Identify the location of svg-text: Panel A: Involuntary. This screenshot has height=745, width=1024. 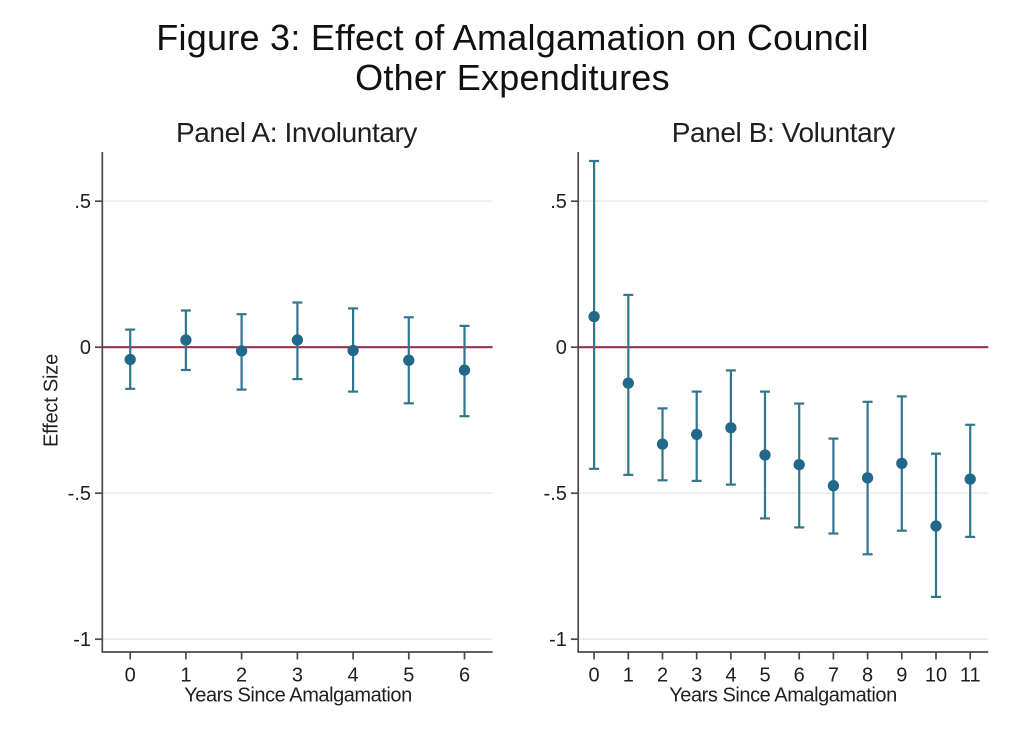
(296, 132).